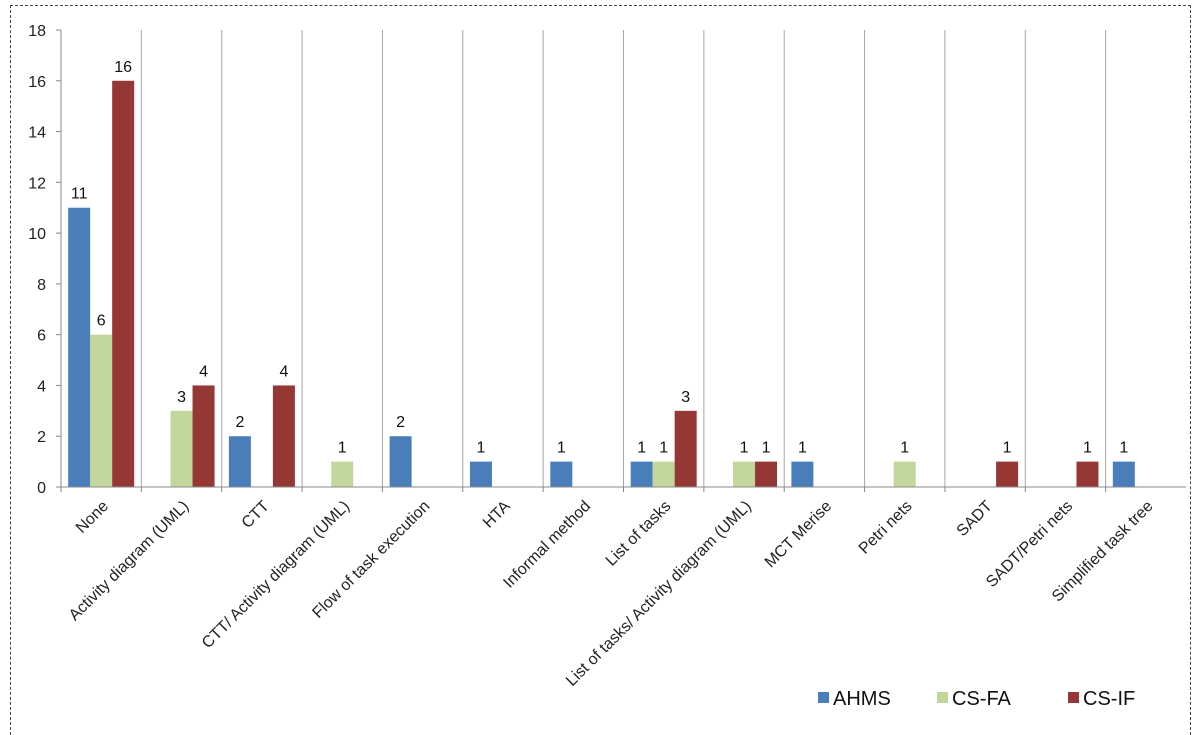 This screenshot has width=1192, height=735. Describe the element at coordinates (1109, 699) in the screenshot. I see `legend-label-cs-if: CS-IF` at that location.